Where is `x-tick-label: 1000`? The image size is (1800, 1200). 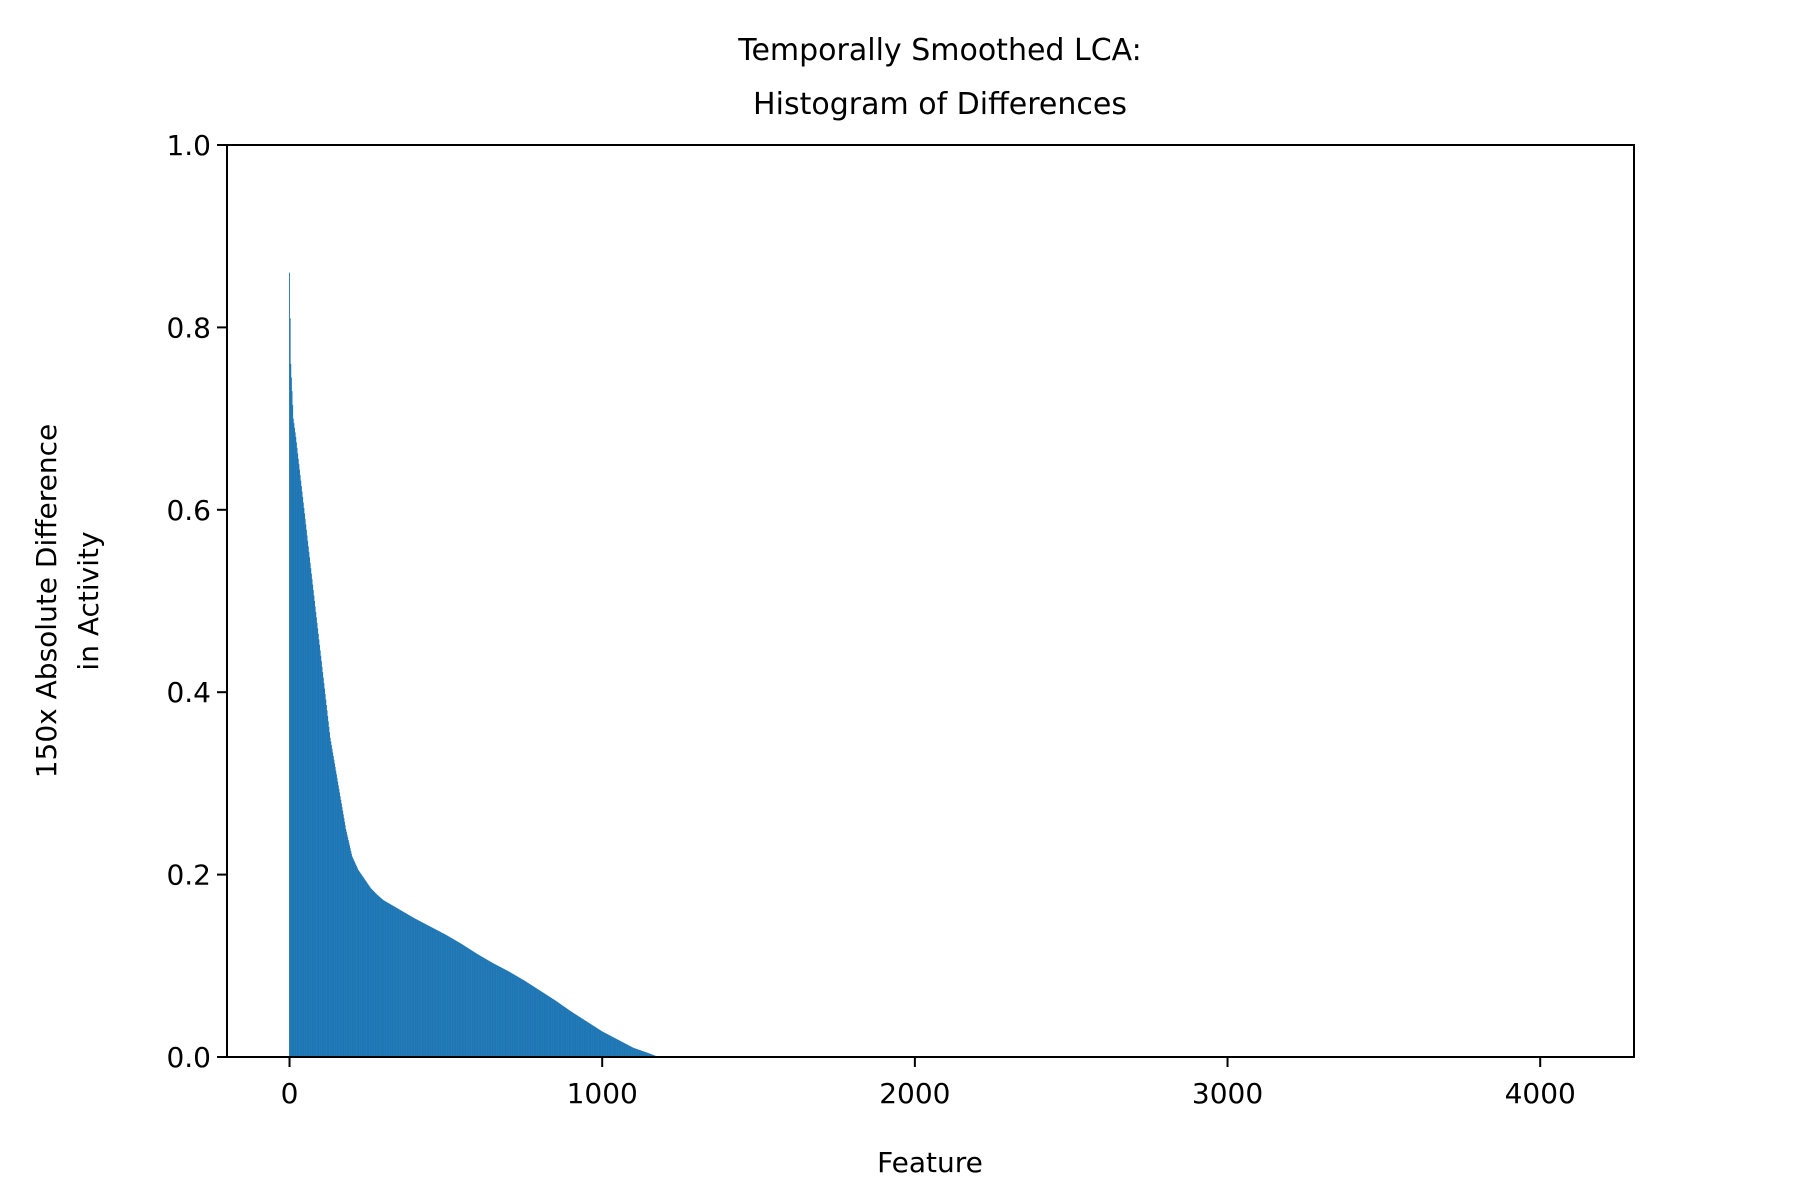 x-tick-label: 1000 is located at coordinates (602, 1093).